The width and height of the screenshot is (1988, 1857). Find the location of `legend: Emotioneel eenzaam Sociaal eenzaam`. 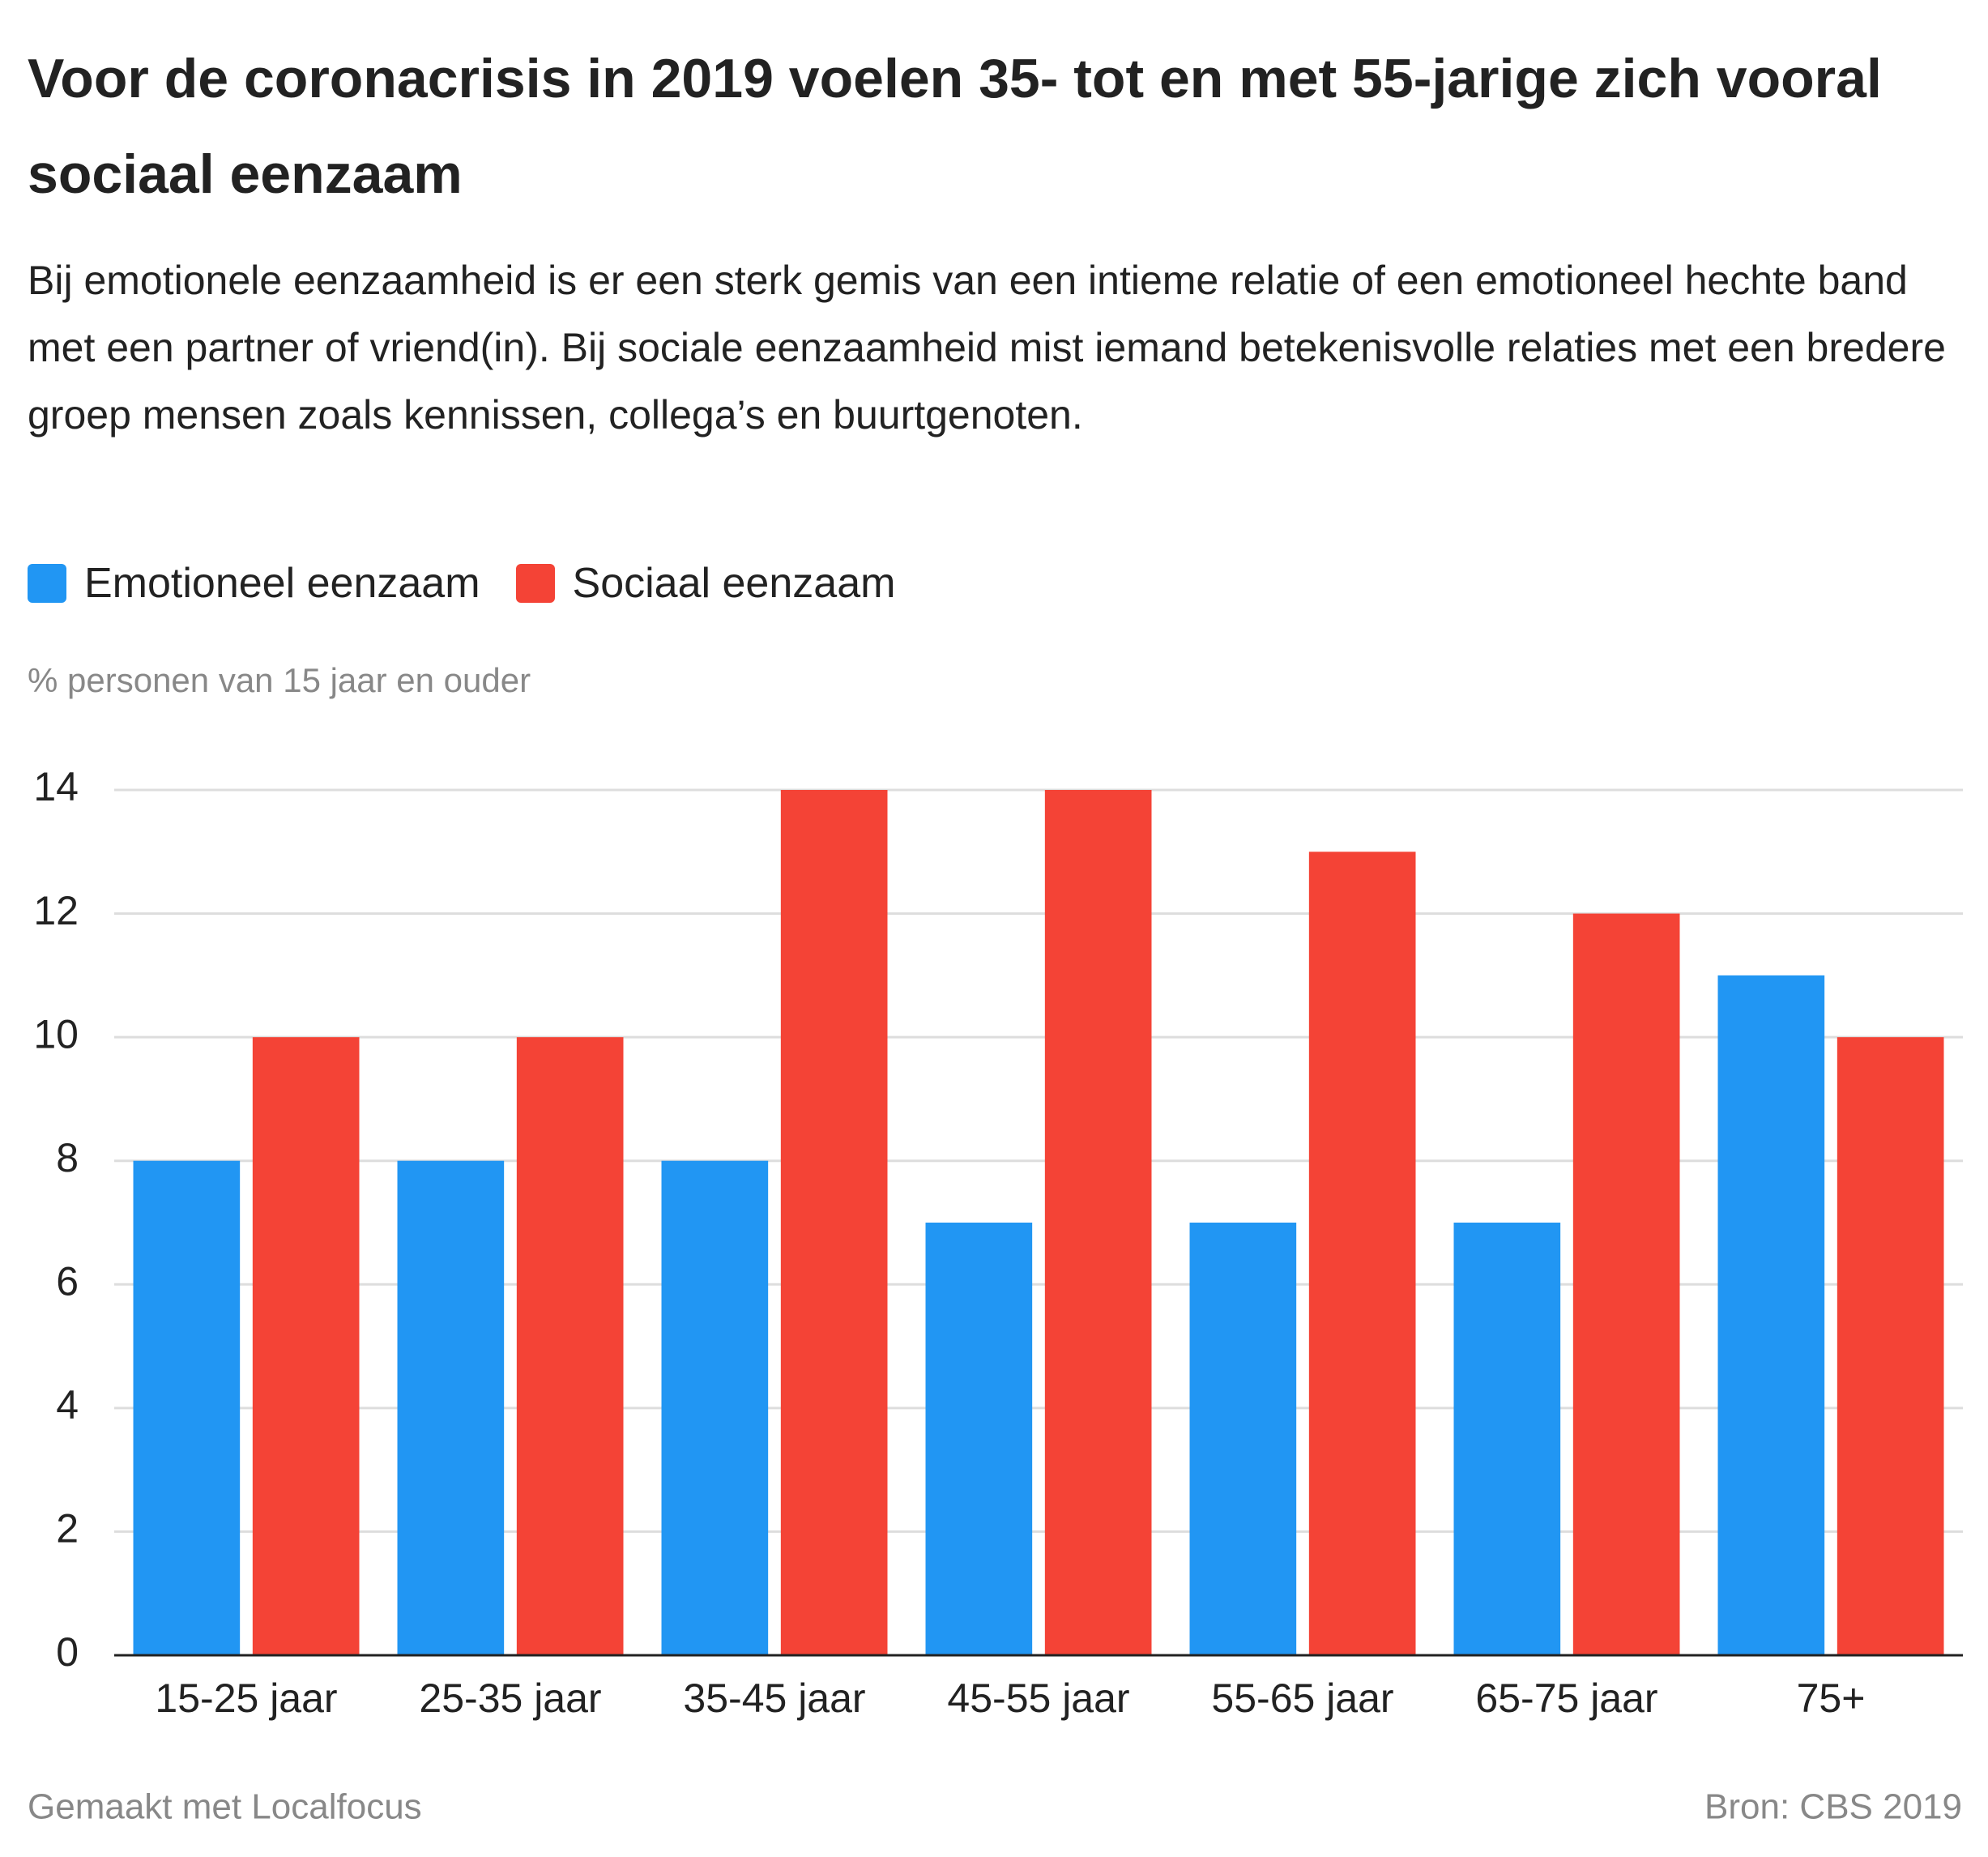

legend: Emotioneel eenzaam Sociaal eenzaam is located at coordinates (461, 583).